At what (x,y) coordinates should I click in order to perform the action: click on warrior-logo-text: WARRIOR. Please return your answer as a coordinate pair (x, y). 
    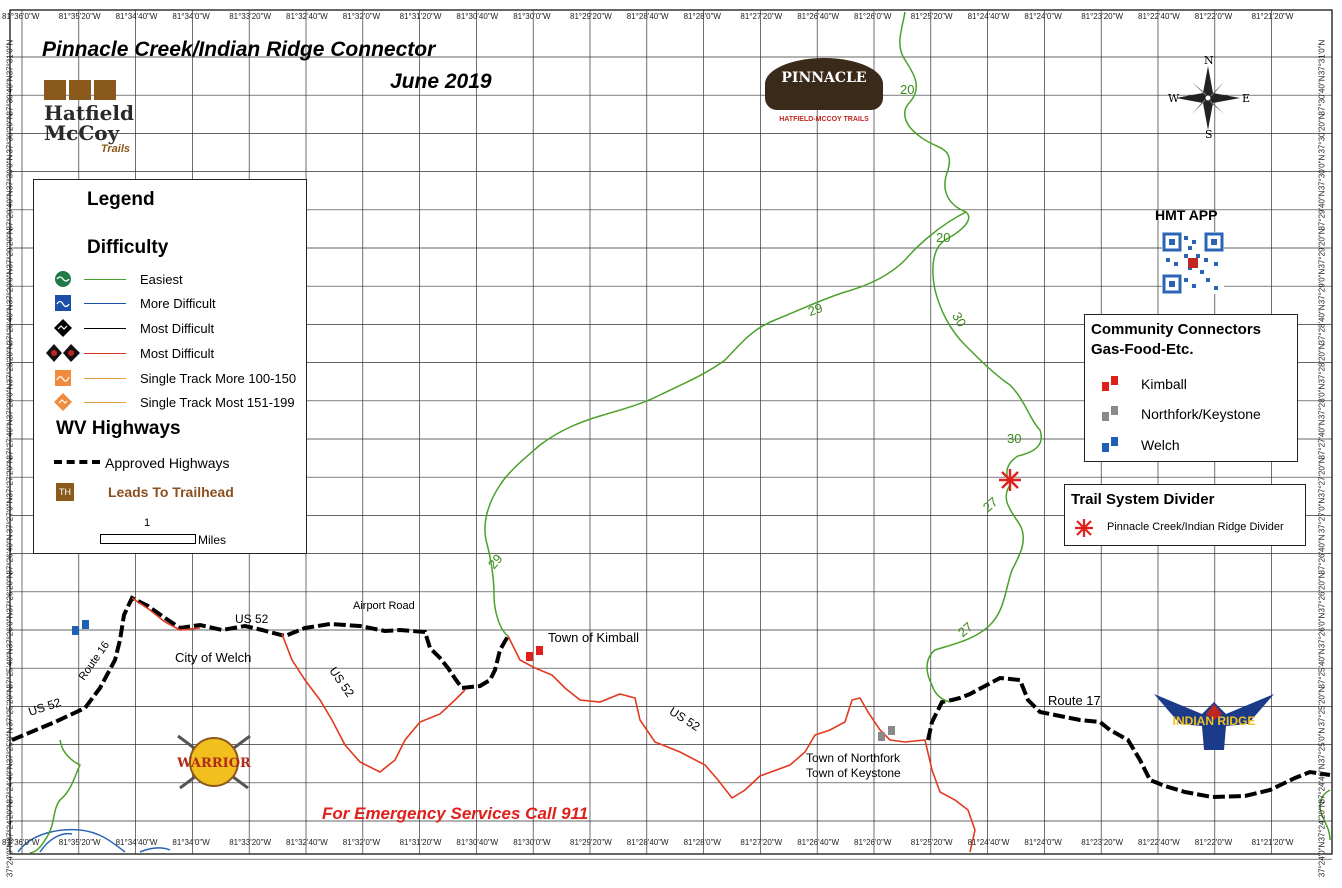
    Looking at the image, I should click on (214, 763).